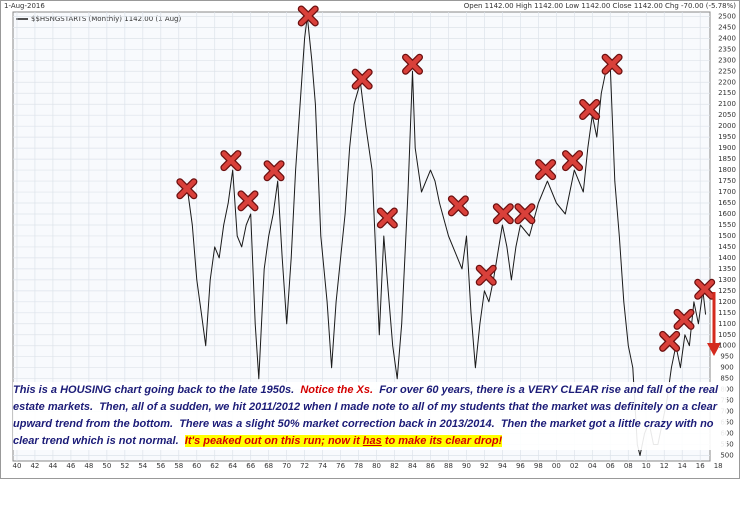  I want to click on chart-date: 1-Aug-2016, so click(24, 6).